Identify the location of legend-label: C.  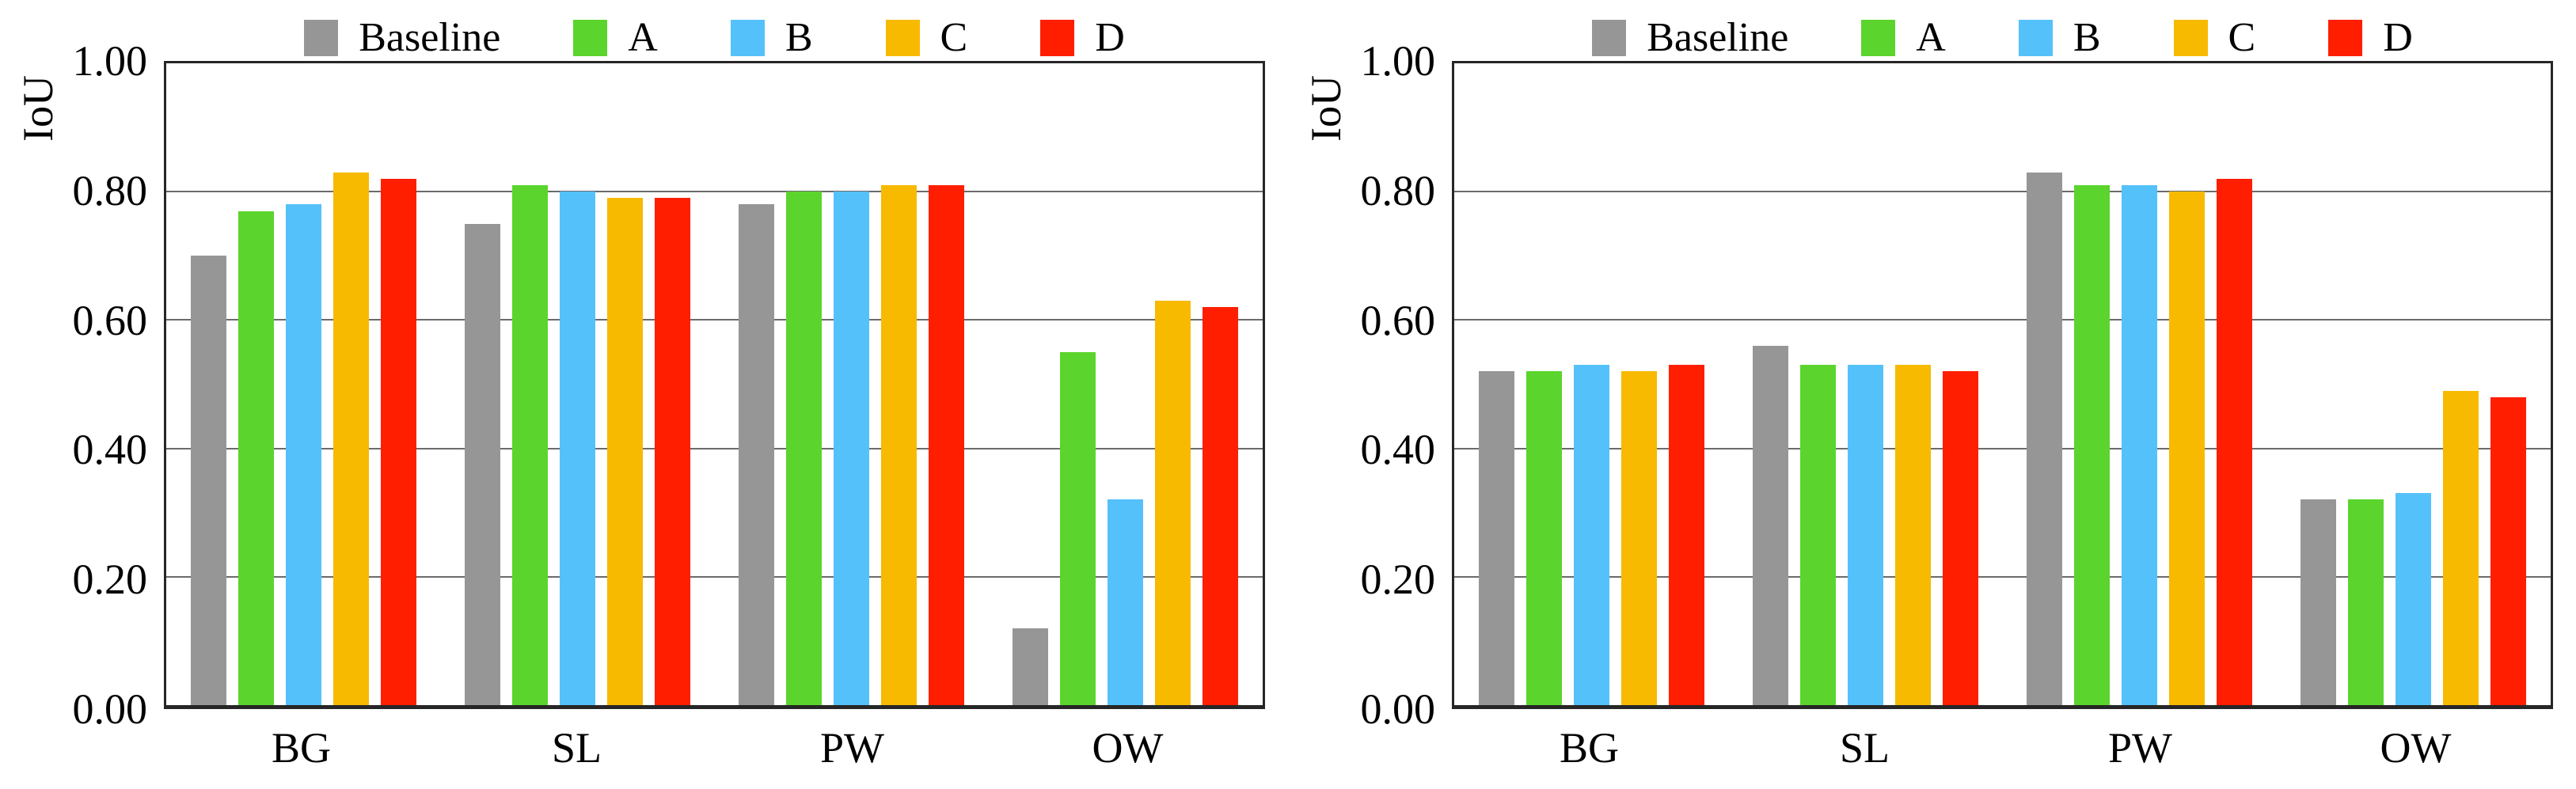
(2242, 37).